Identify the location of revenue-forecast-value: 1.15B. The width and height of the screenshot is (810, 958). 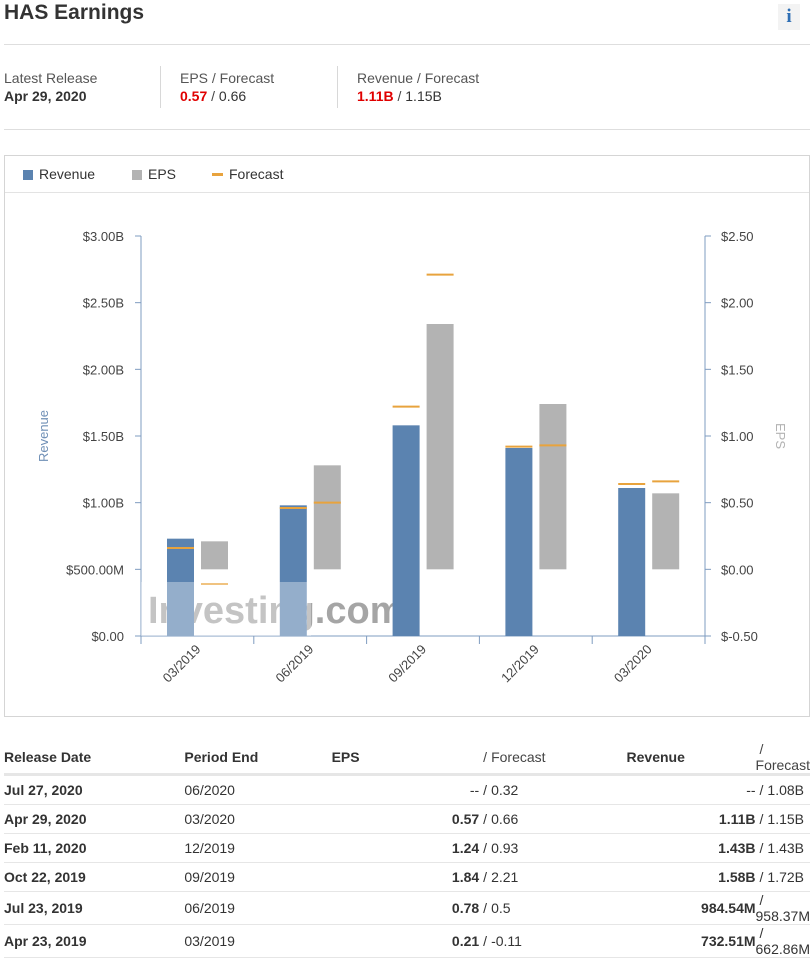
(423, 96).